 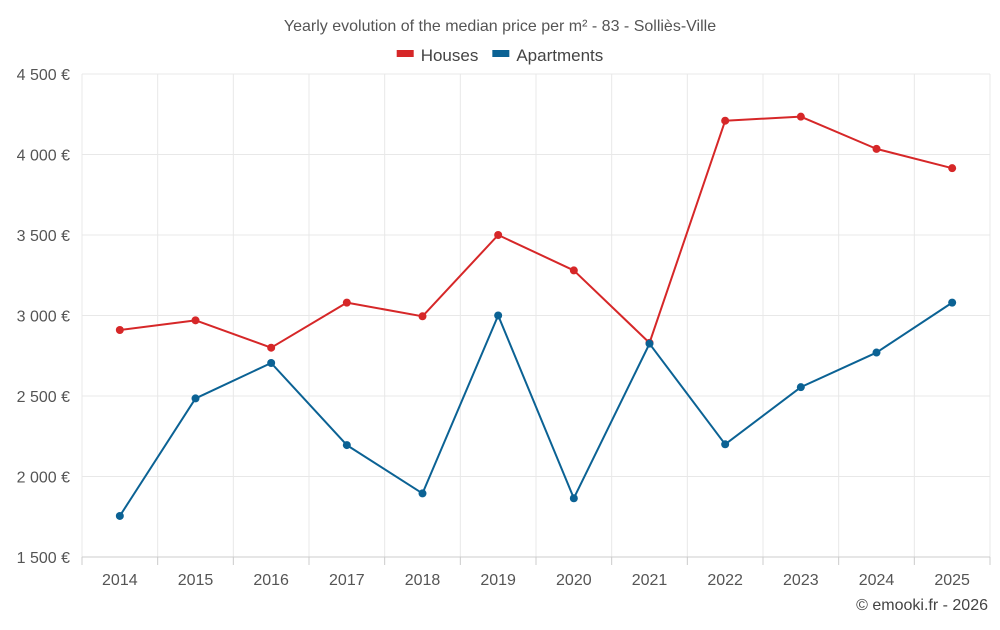 I want to click on x-tick-label: 2021, so click(x=650, y=580).